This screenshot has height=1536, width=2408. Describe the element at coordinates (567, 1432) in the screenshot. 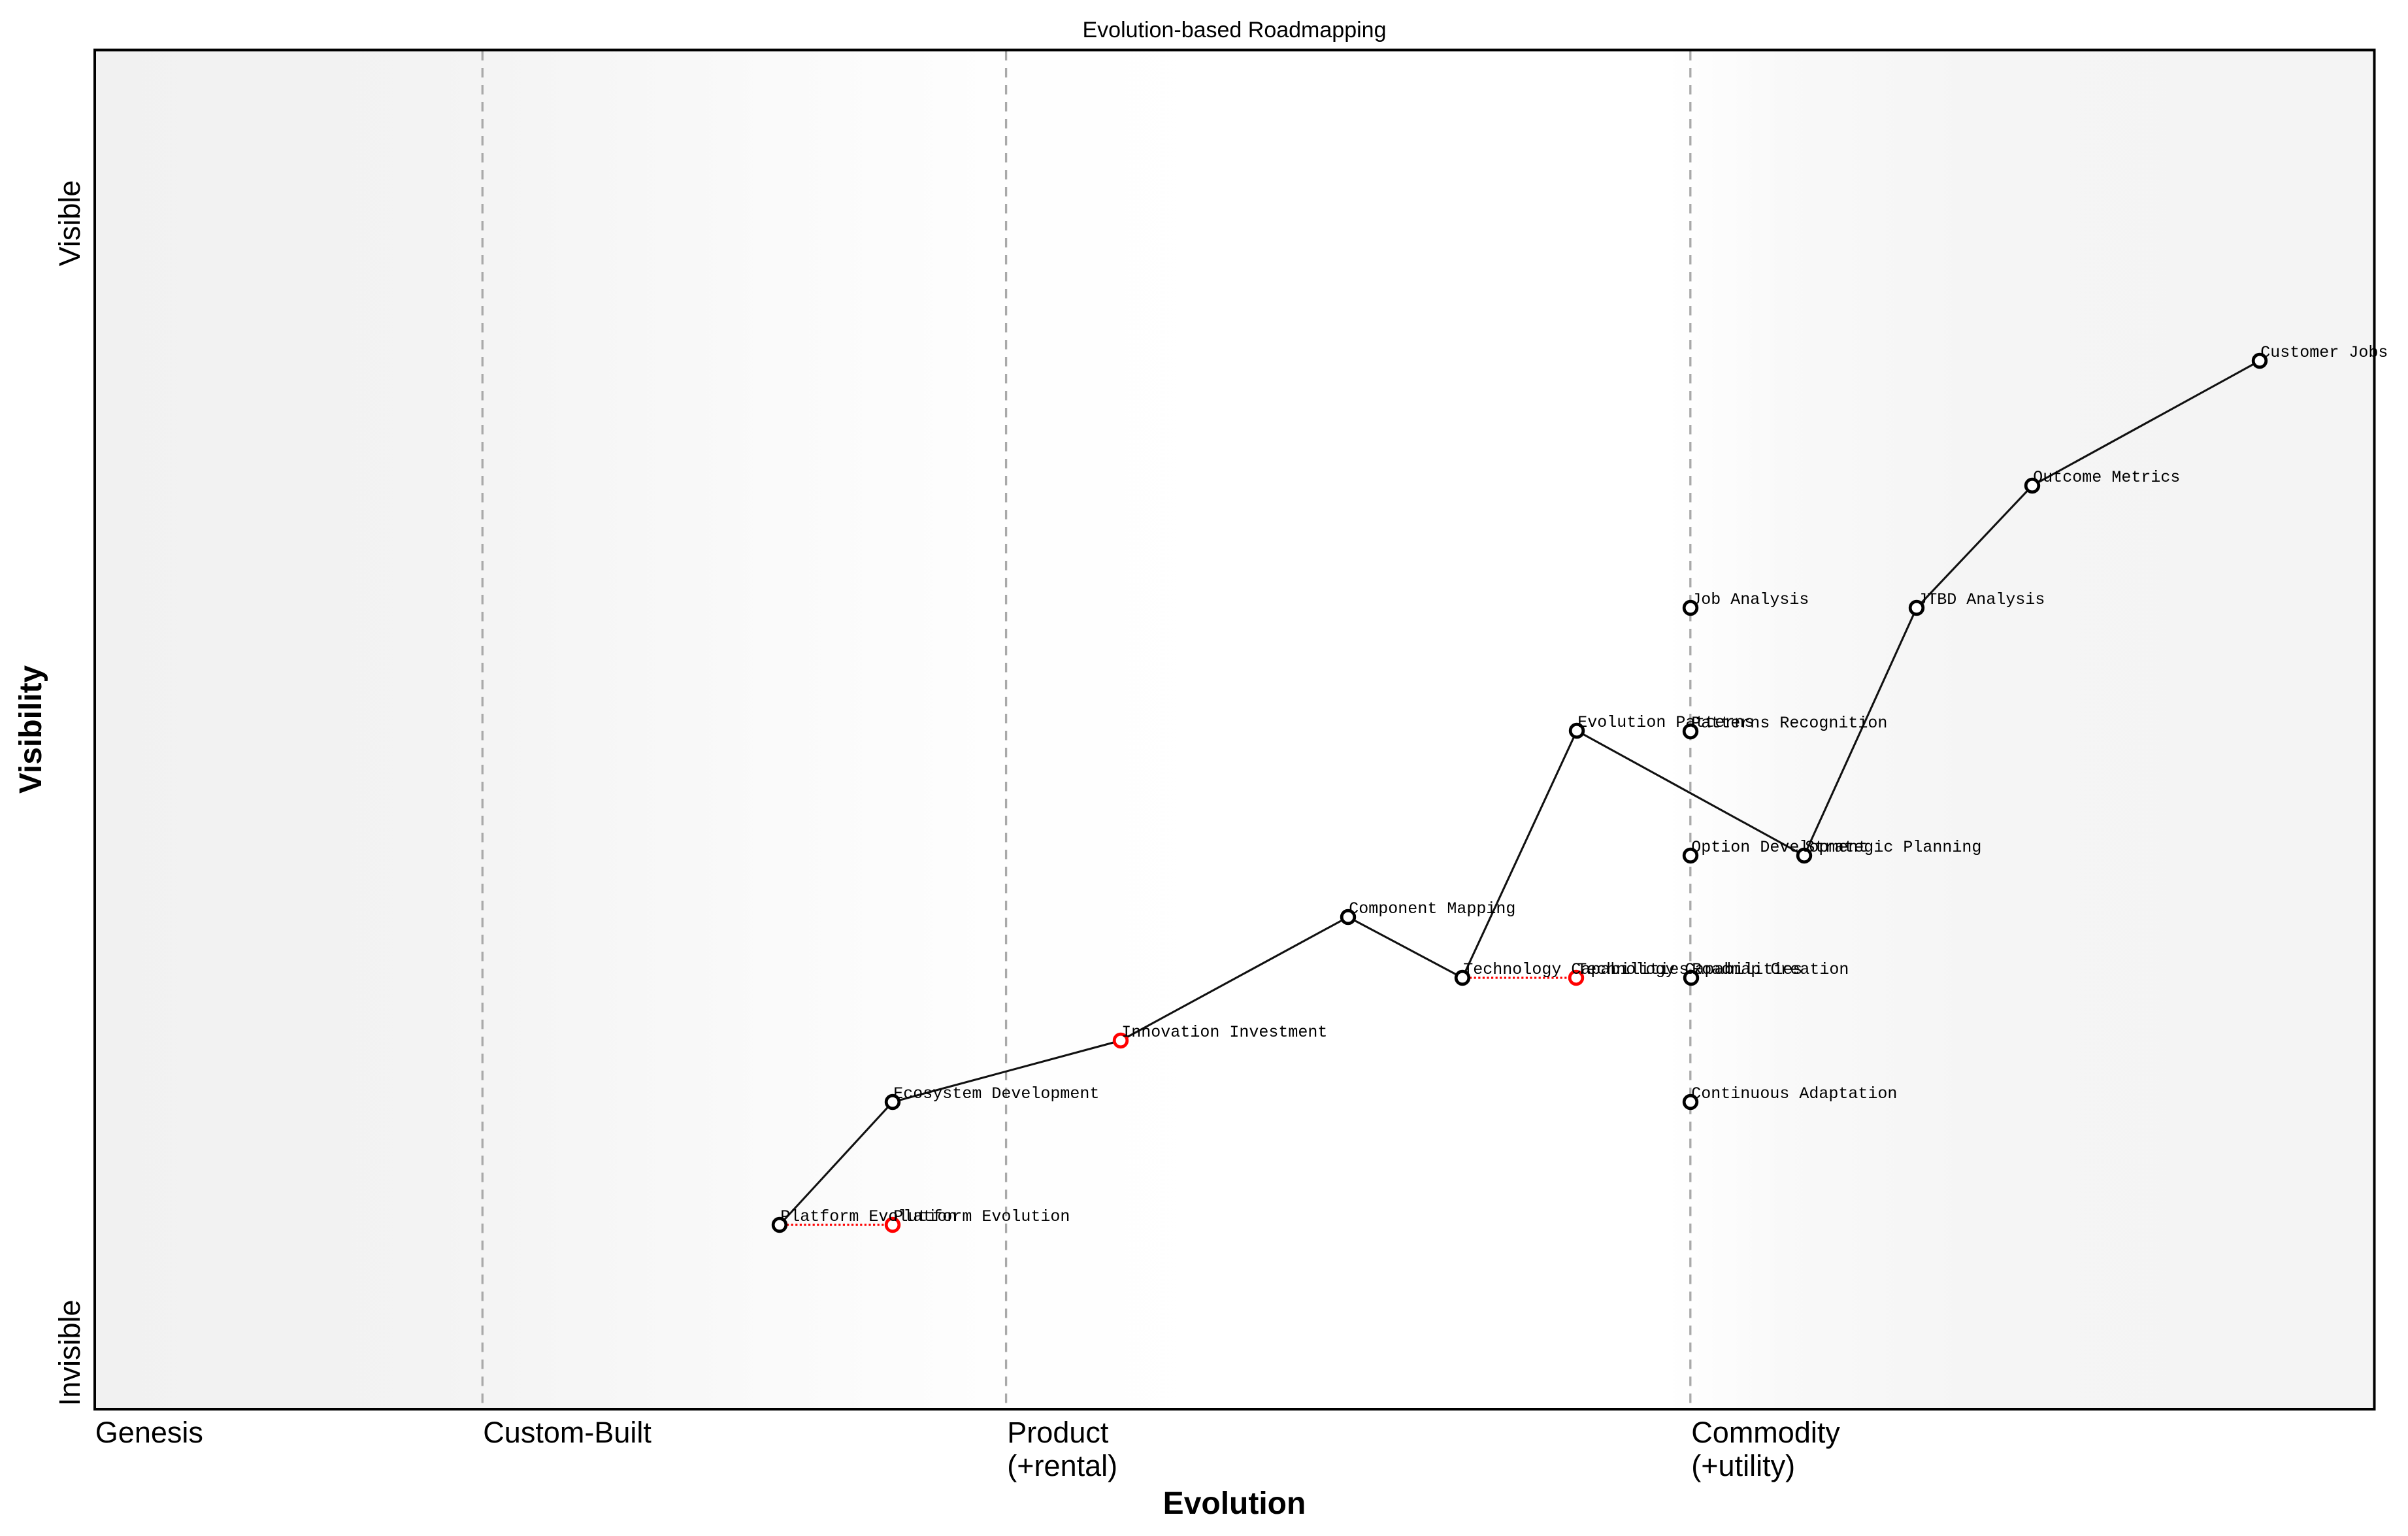

I see `svg-text: Custom-Built` at that location.